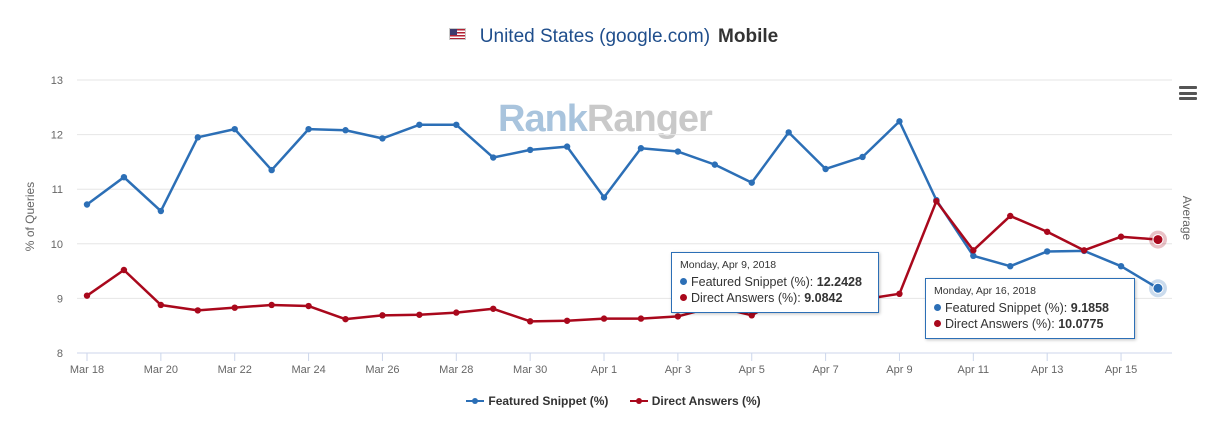 This screenshot has width=1227, height=425. Describe the element at coordinates (974, 370) in the screenshot. I see `x-tick-label: Apr 11` at that location.